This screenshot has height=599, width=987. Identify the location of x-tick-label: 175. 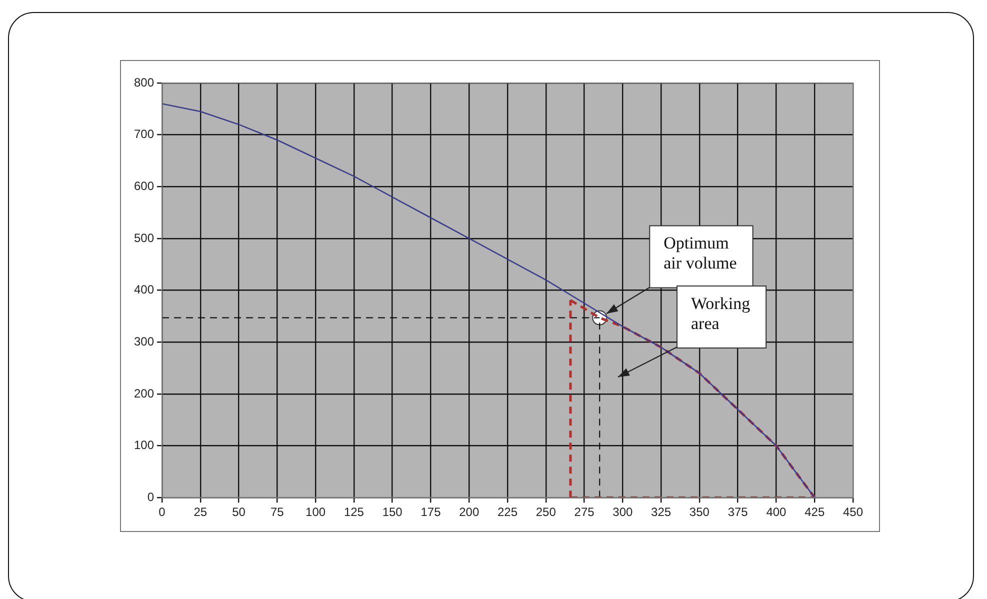
(431, 512).